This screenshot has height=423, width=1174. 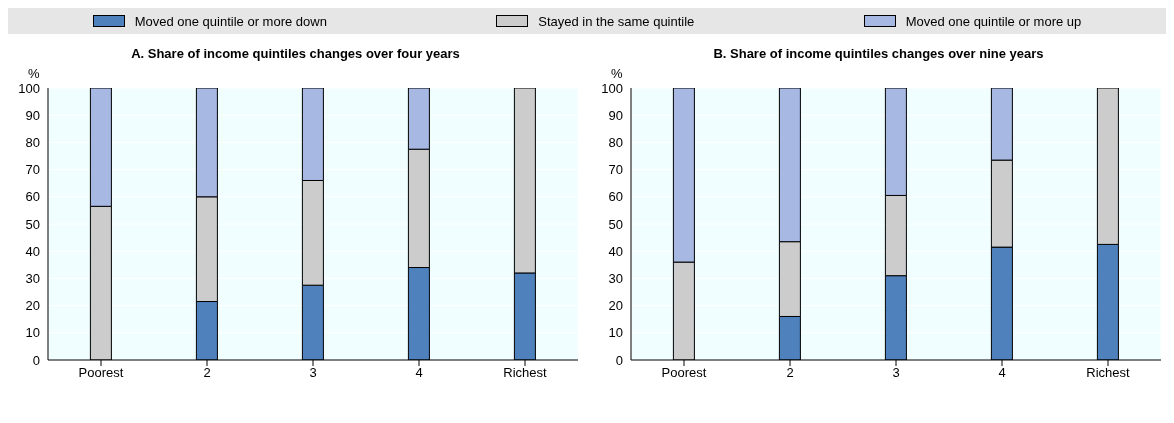 I want to click on legend-label: Stayed in the same quintile, so click(x=616, y=21).